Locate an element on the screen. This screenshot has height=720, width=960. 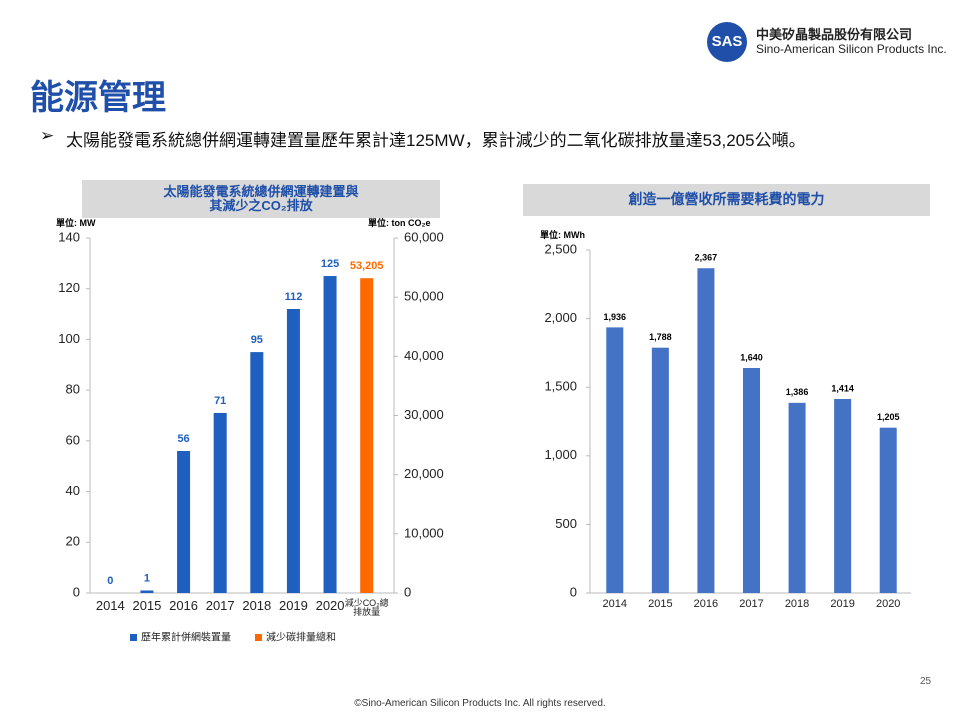
data-label: 95 is located at coordinates (257, 340).